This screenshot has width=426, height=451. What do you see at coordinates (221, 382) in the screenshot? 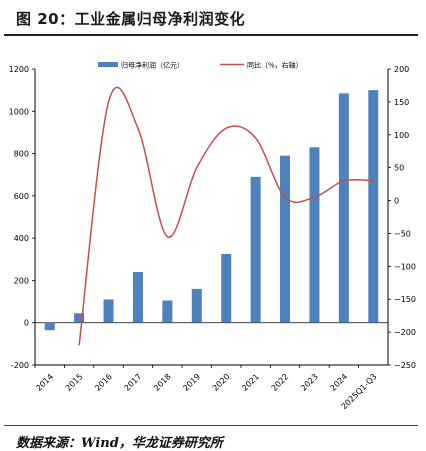
I see `x-tick-label: 2020` at bounding box center [221, 382].